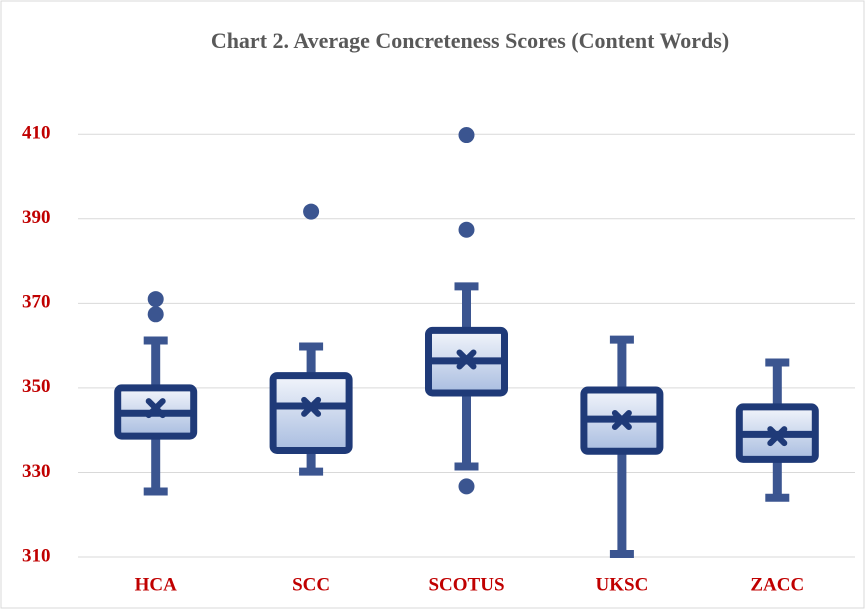  Describe the element at coordinates (36, 555) in the screenshot. I see `y-tick-label: 310` at that location.